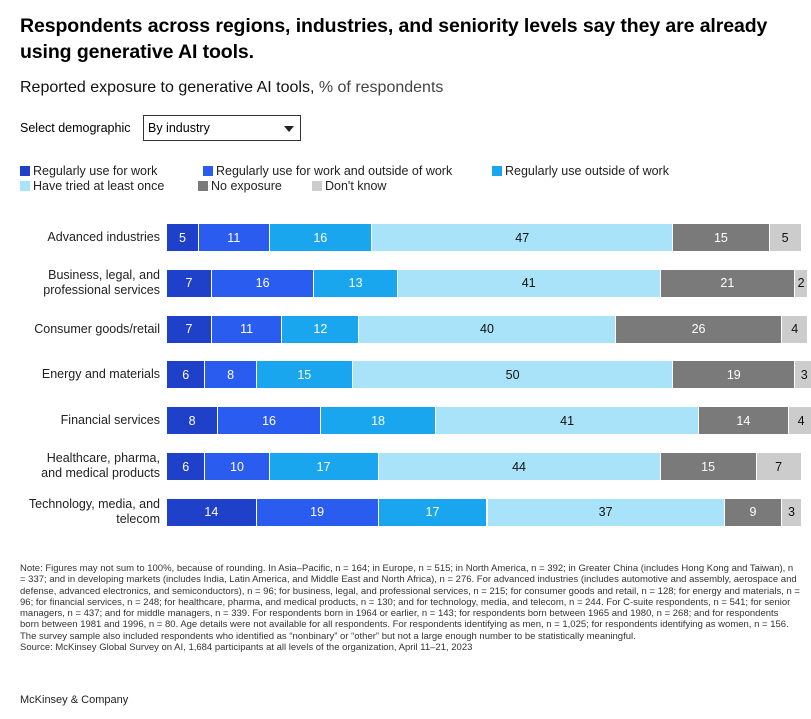 The height and width of the screenshot is (719, 811). What do you see at coordinates (95, 171) in the screenshot?
I see `legend-label: Regularly use for work` at bounding box center [95, 171].